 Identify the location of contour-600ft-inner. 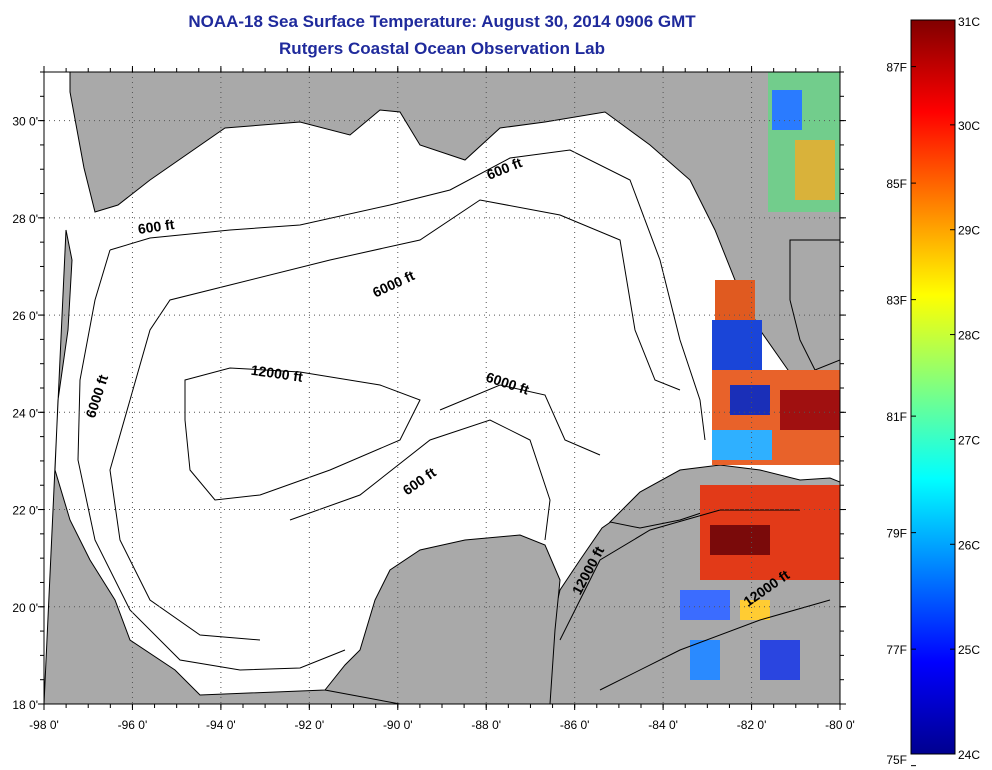
(420, 480).